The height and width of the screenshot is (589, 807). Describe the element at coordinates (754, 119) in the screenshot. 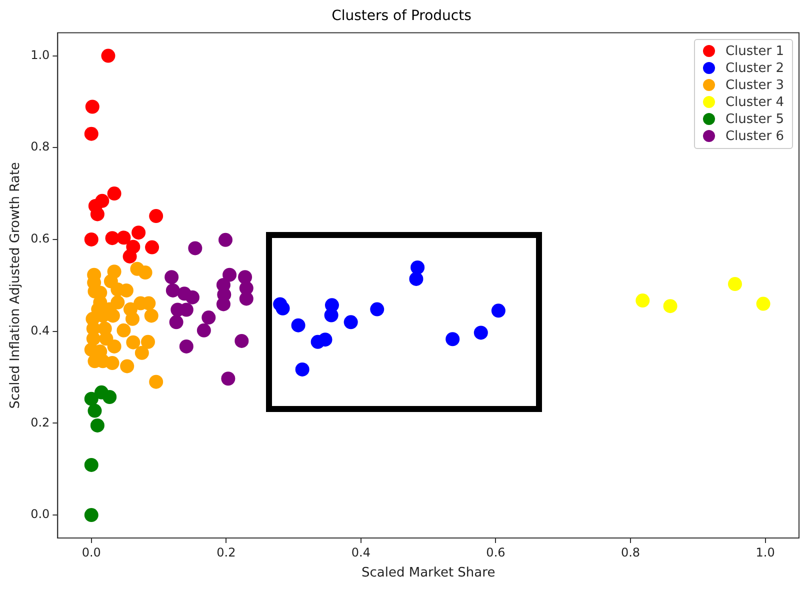

I see `legend-label: Cluster 5` at that location.